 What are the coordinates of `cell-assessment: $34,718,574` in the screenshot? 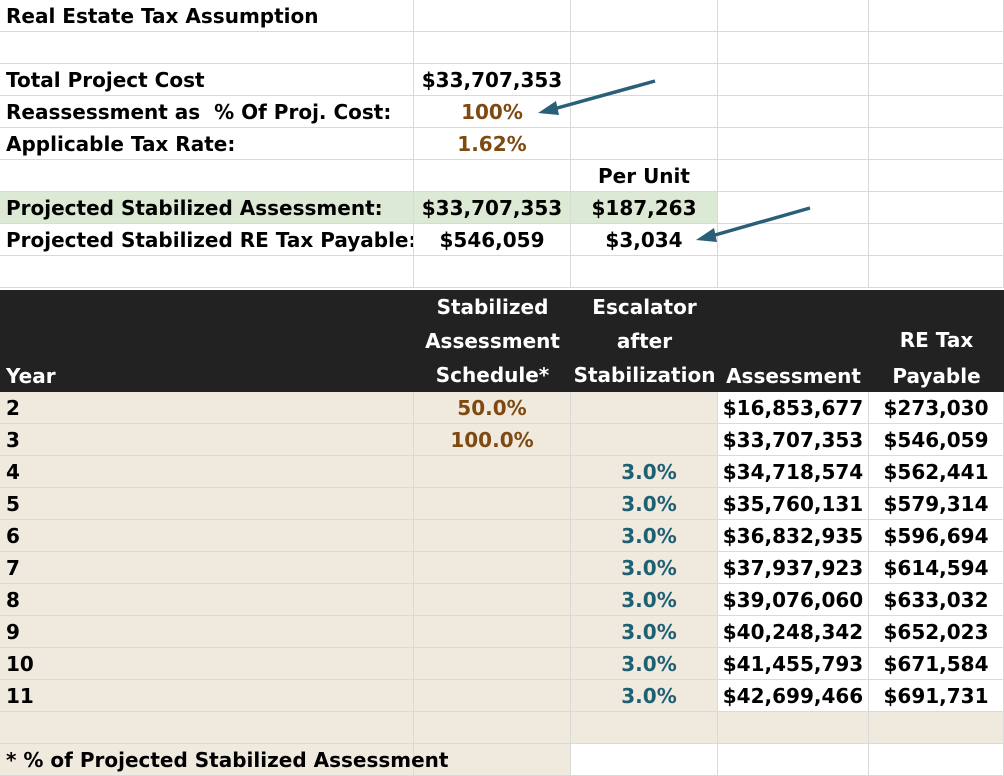 It's located at (793, 472).